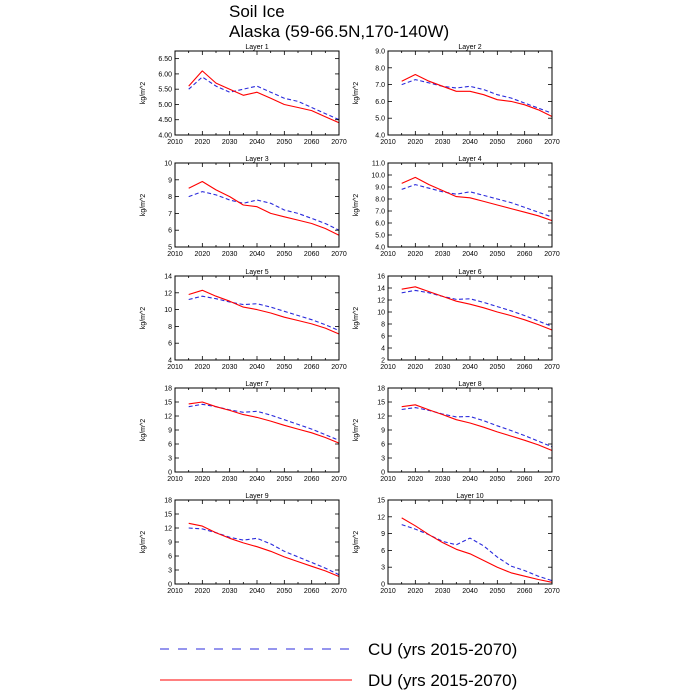 The height and width of the screenshot is (700, 700). I want to click on y-tick-label: 6.50, so click(165, 59).